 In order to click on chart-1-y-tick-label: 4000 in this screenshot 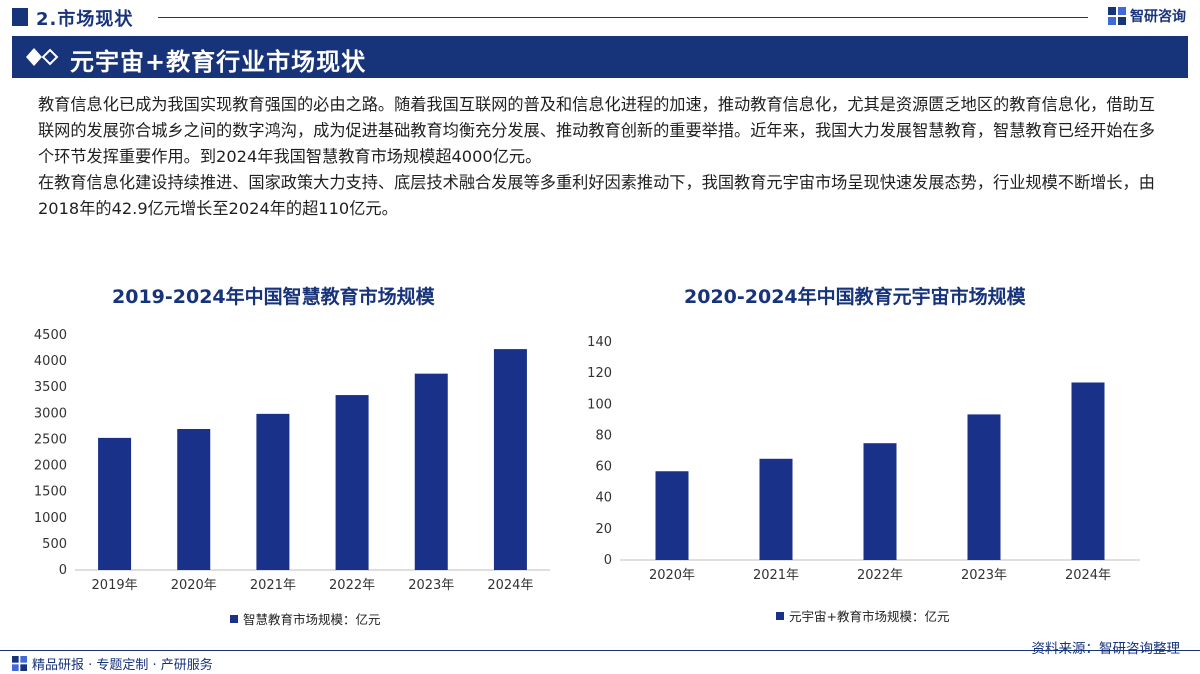, I will do `click(50, 361)`.